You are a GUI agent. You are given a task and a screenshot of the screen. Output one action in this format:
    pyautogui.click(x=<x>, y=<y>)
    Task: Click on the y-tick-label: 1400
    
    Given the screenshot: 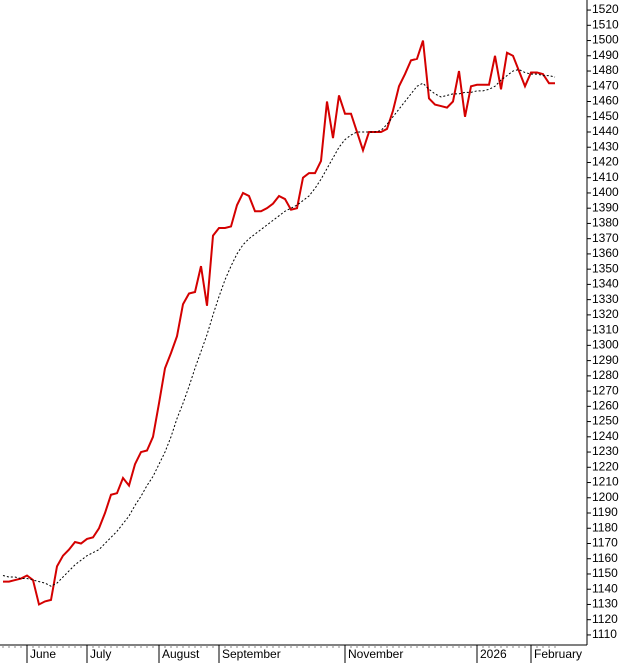 What is the action you would take?
    pyautogui.click(x=605, y=192)
    